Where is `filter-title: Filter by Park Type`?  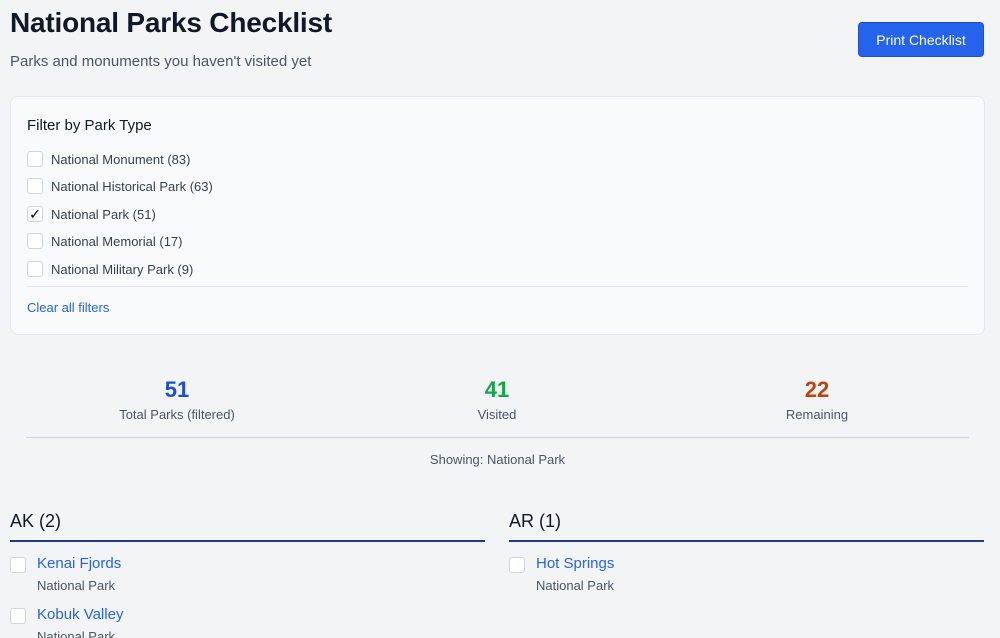 filter-title: Filter by Park Type is located at coordinates (89, 125).